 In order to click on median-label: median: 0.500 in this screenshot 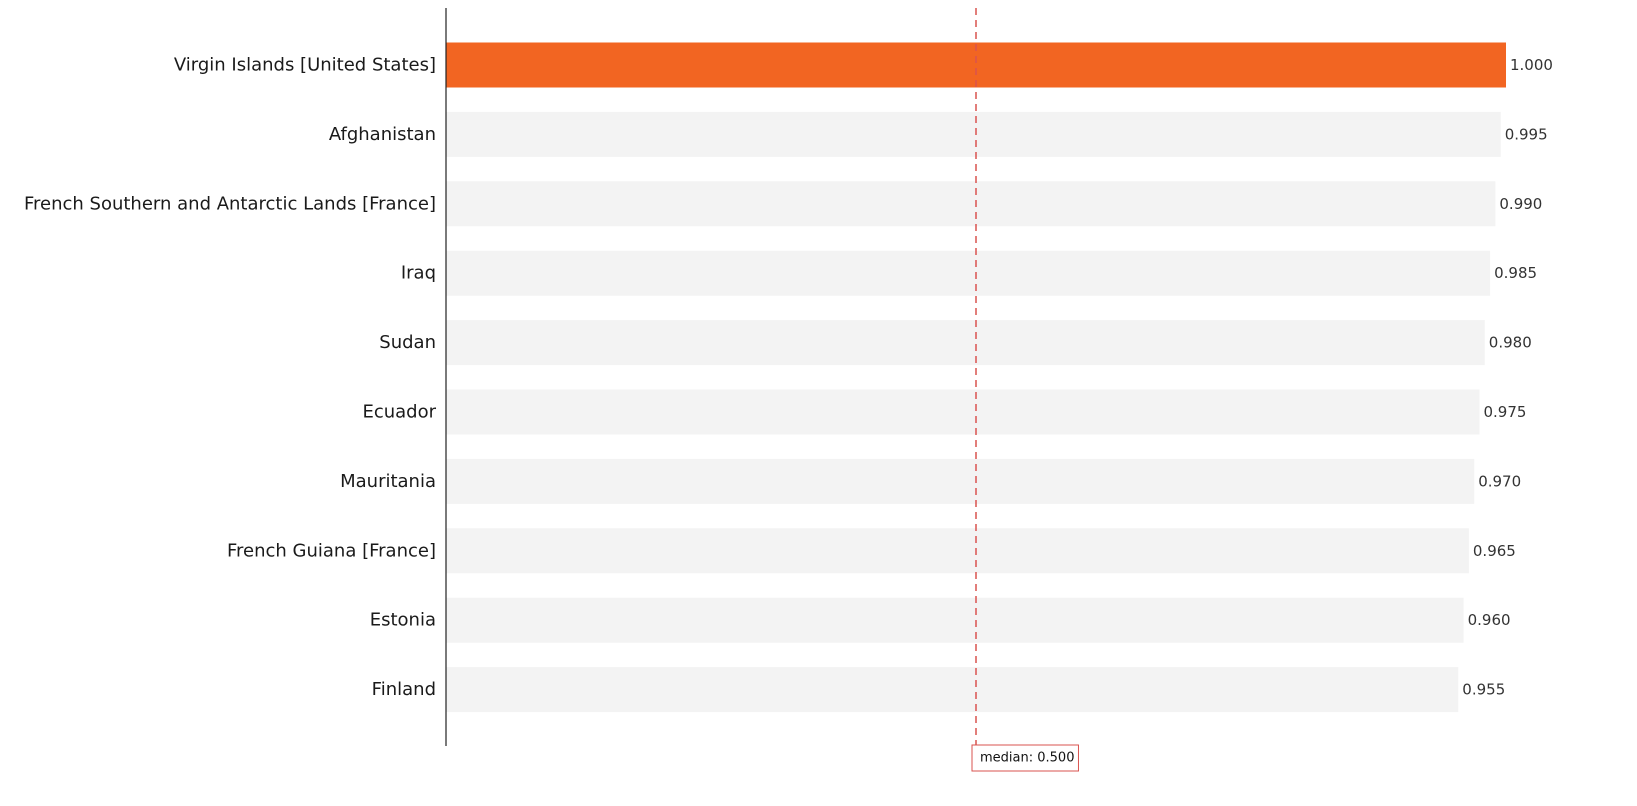, I will do `click(1027, 758)`.